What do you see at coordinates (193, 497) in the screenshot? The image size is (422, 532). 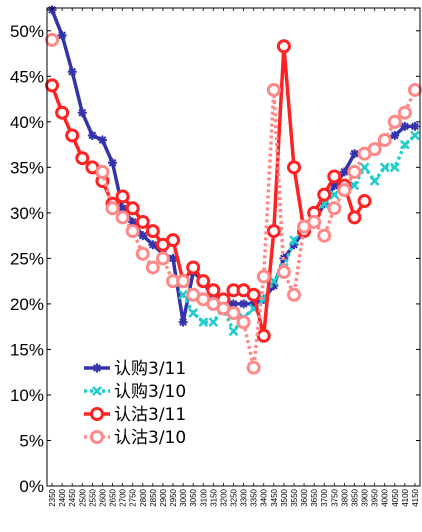 I see `x-tick-label: 3050` at bounding box center [193, 497].